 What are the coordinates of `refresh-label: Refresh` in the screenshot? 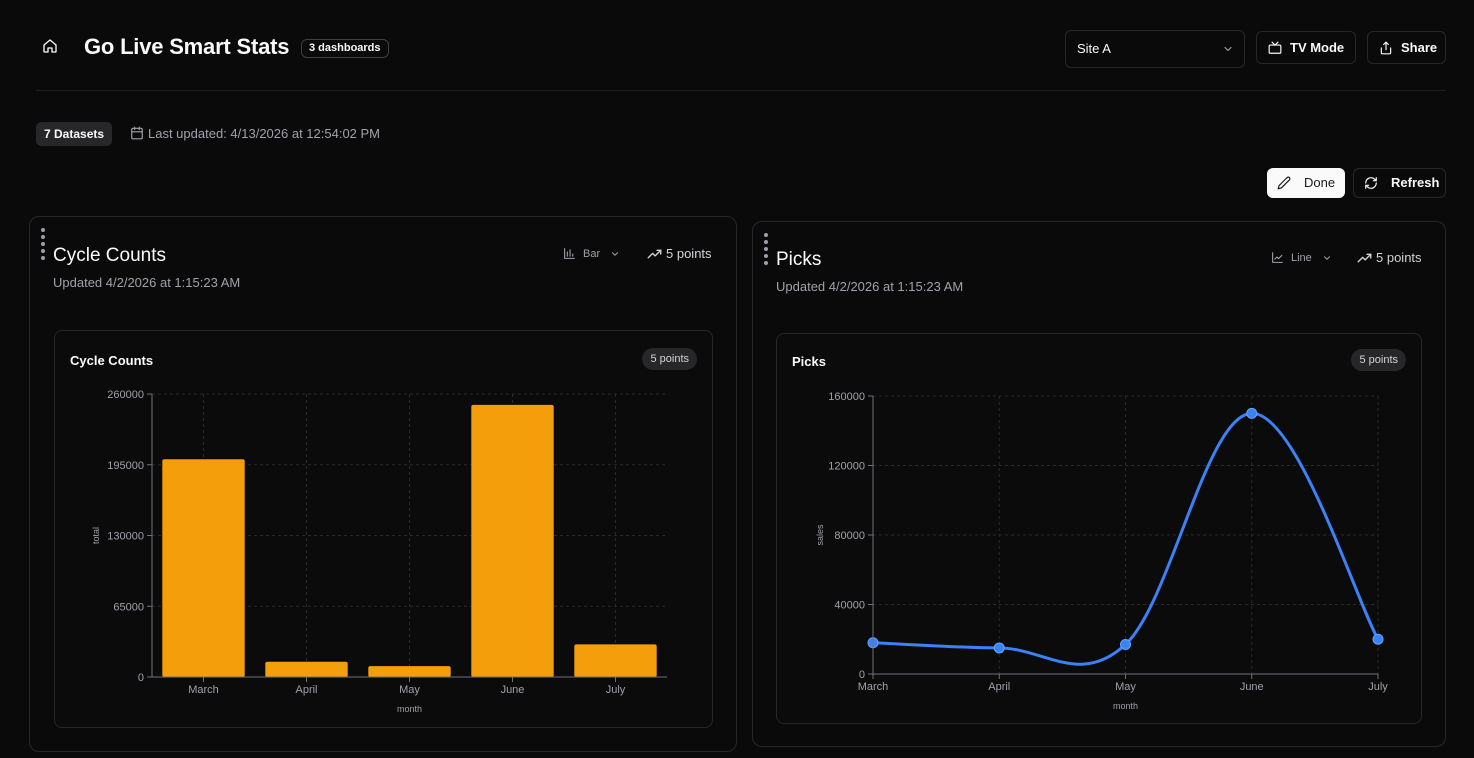 It's located at (1415, 182).